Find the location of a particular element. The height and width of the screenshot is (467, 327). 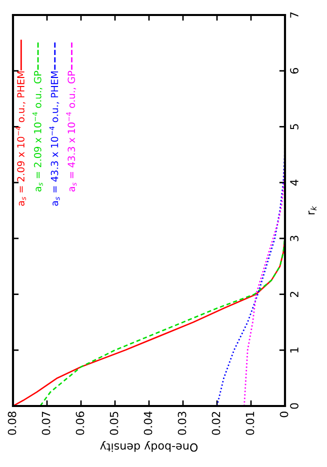

x-tick-label: 0.06 is located at coordinates (80, 423).